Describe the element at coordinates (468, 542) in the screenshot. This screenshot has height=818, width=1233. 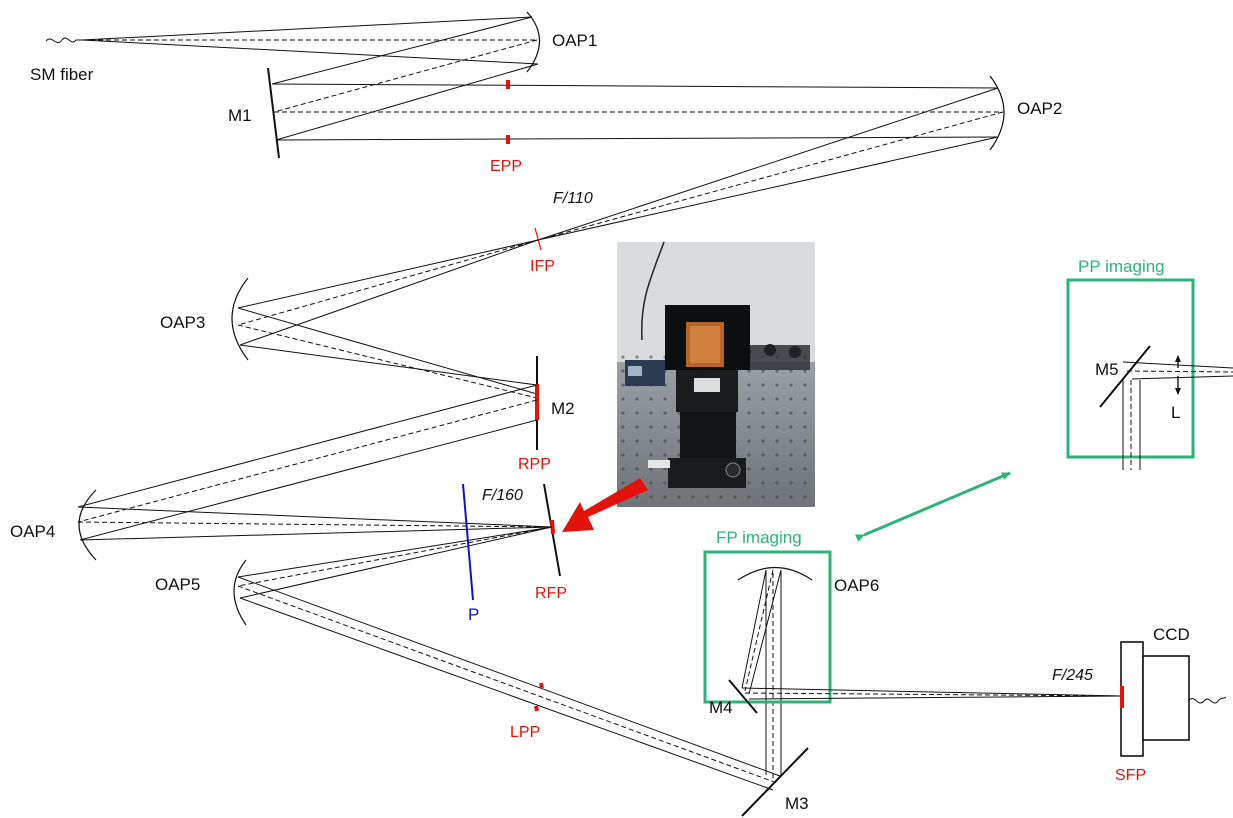
I see `polarizer` at that location.